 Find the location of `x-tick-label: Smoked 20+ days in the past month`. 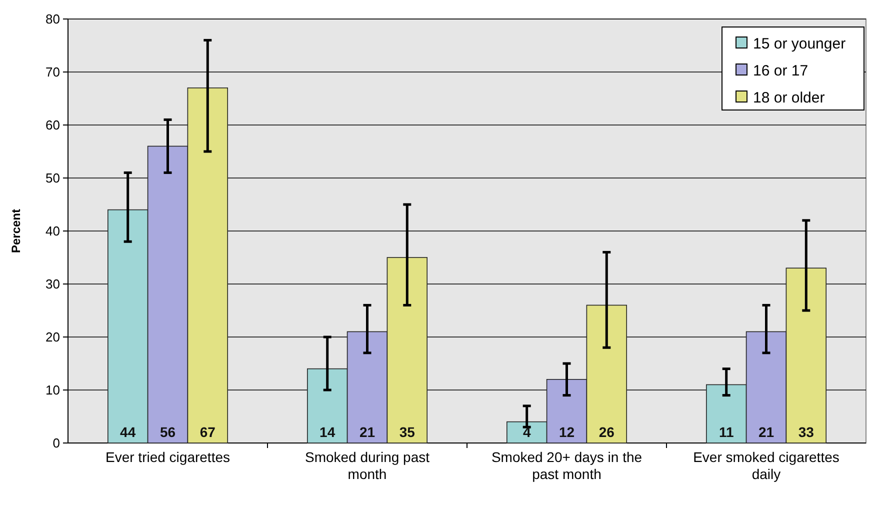

x-tick-label: Smoked 20+ days in the past month is located at coordinates (566, 465).